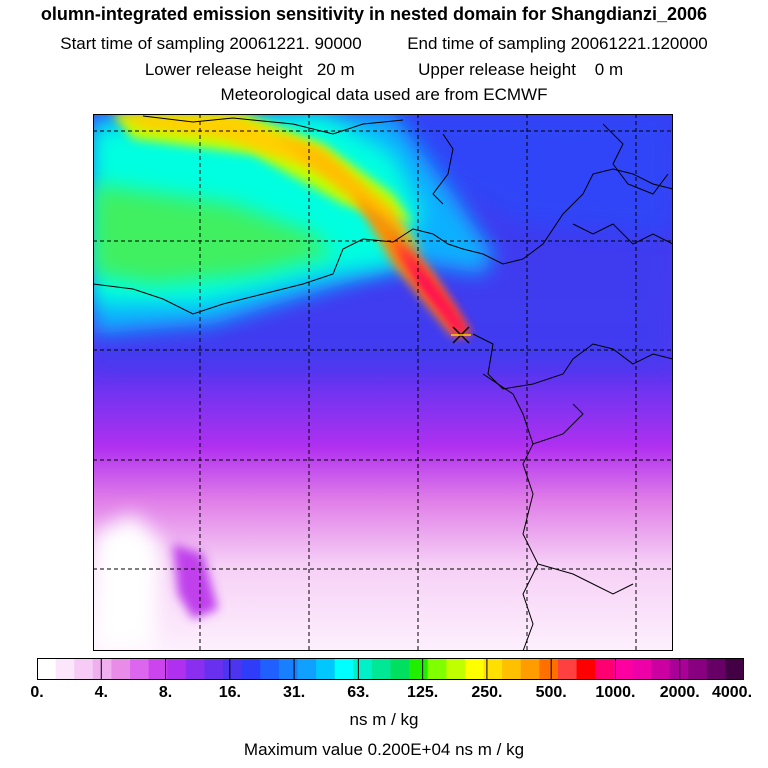 The height and width of the screenshot is (768, 768). What do you see at coordinates (384, 719) in the screenshot?
I see `colorbar-units: ns m / kg` at bounding box center [384, 719].